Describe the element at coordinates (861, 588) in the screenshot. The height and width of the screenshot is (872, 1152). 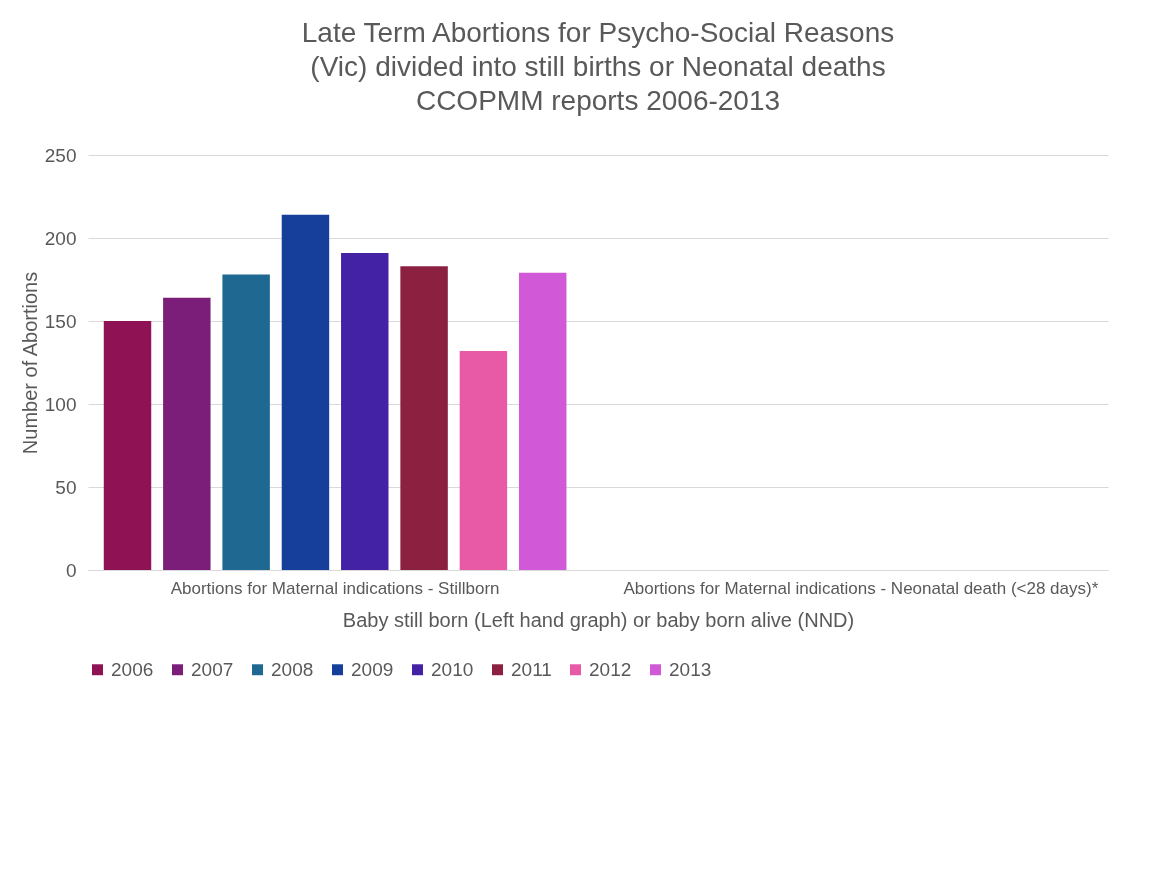
I see `x-tick-label: Abortions for Maternal indications - Neonatal death (<28 days)*` at that location.